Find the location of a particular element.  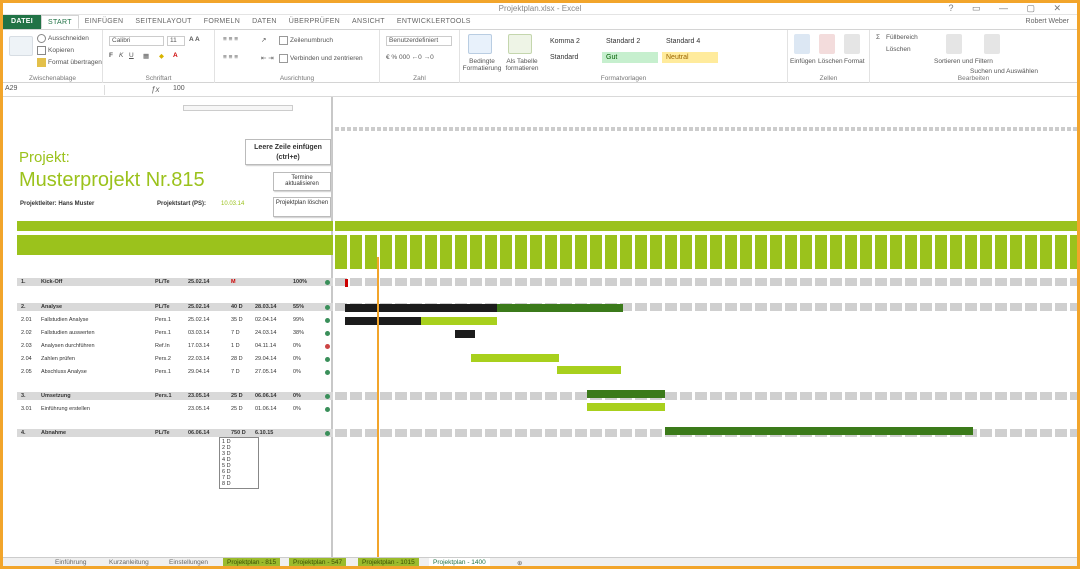

tab-einfuegen: EINFÜGEN is located at coordinates (104, 21).